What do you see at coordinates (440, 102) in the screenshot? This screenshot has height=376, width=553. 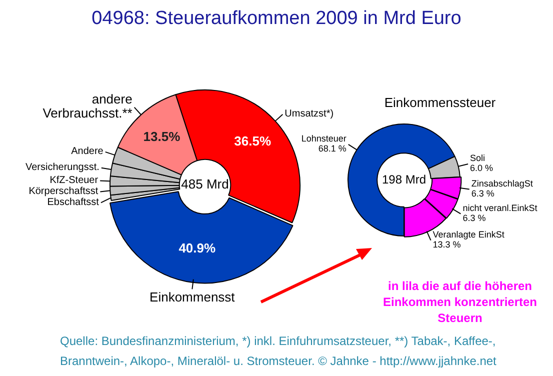 I see `chart-title: Einkommenssteuer` at bounding box center [440, 102].